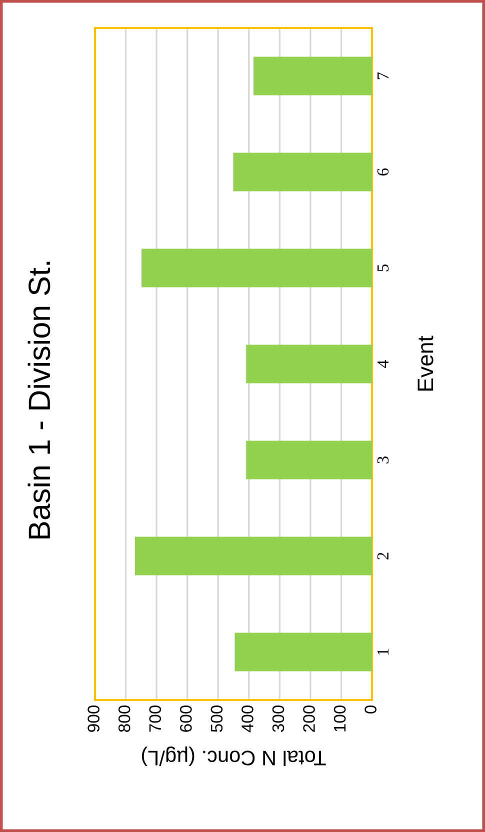 The image size is (485, 832). What do you see at coordinates (216, 719) in the screenshot?
I see `x-tick-label: 500` at bounding box center [216, 719].